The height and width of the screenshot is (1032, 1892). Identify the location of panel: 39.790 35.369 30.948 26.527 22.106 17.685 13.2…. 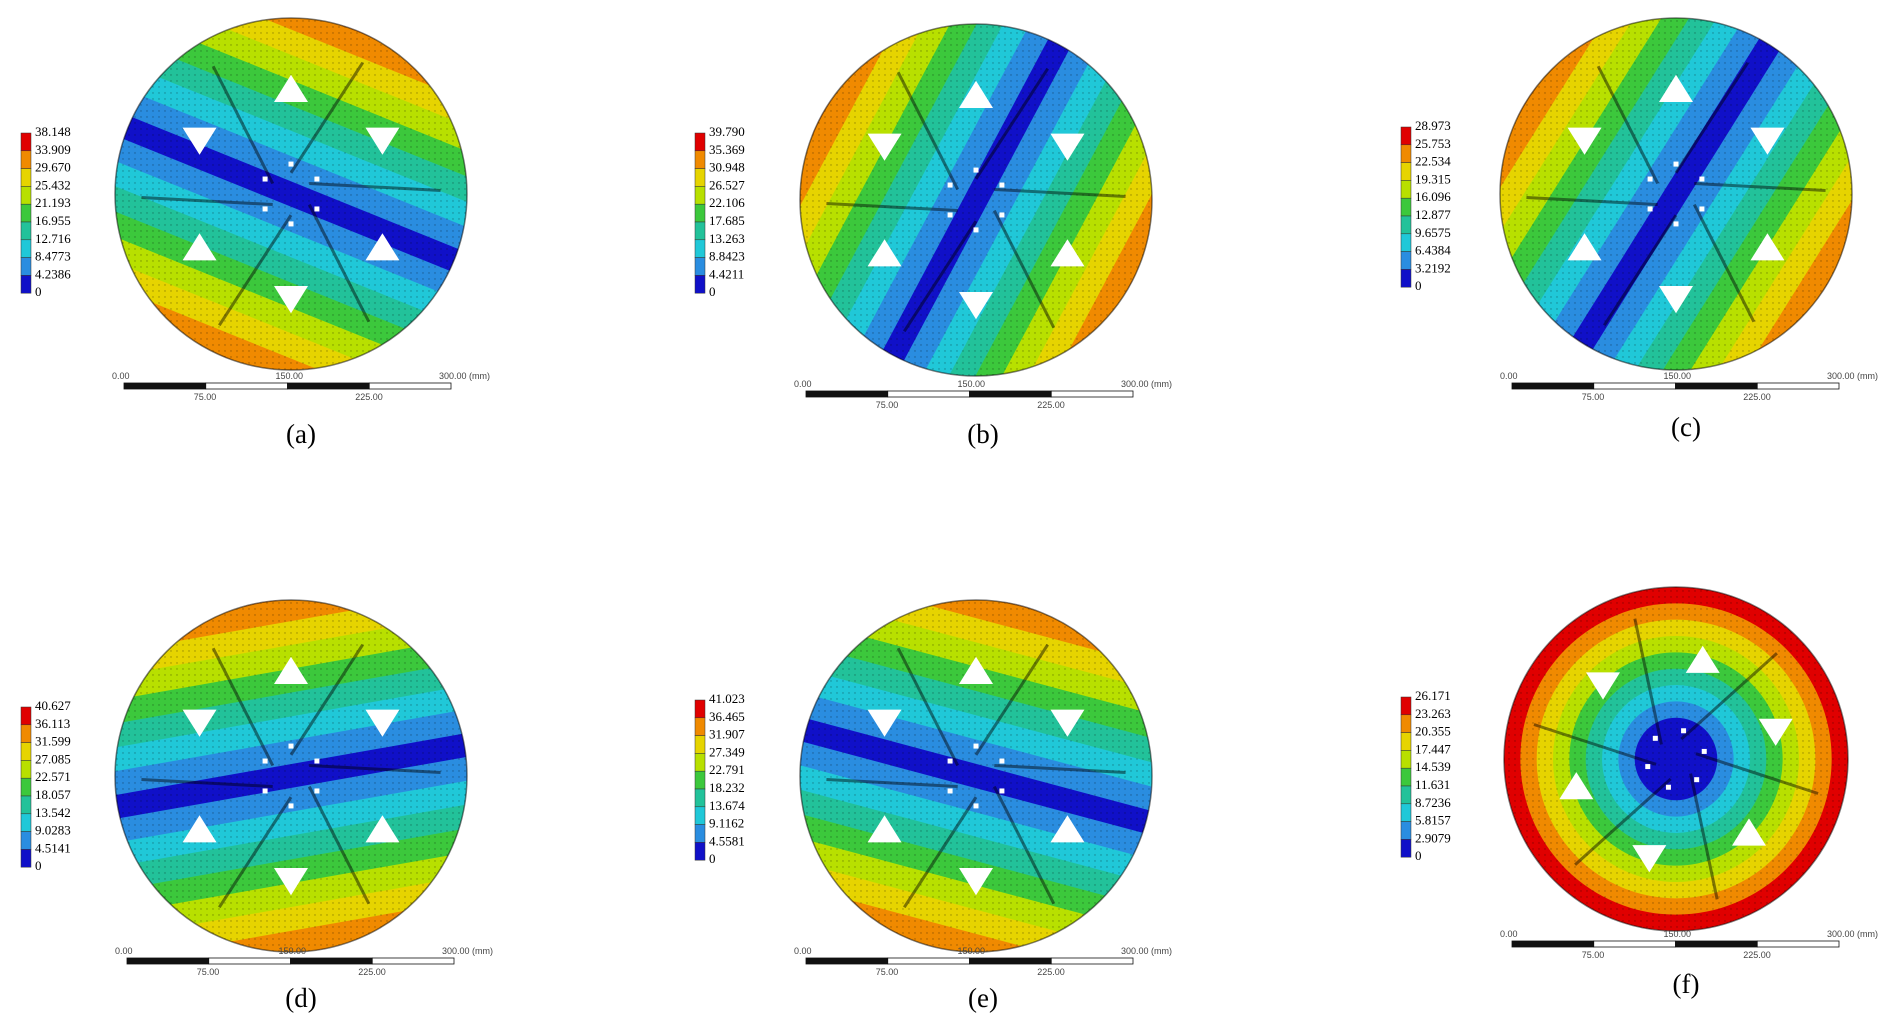
(933, 236).